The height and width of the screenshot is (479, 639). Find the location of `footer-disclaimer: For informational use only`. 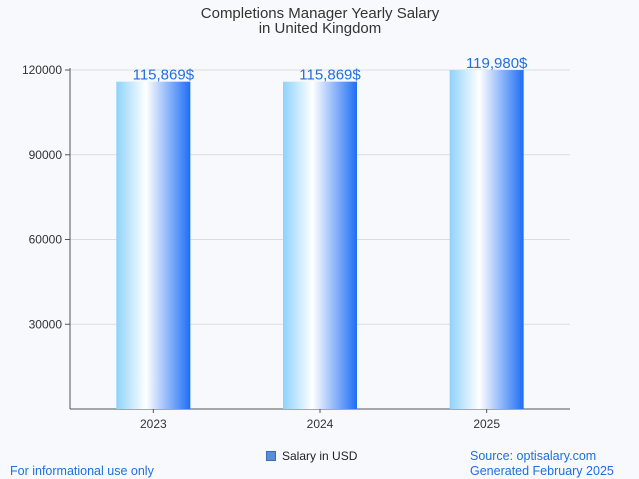

footer-disclaimer: For informational use only is located at coordinates (82, 471).